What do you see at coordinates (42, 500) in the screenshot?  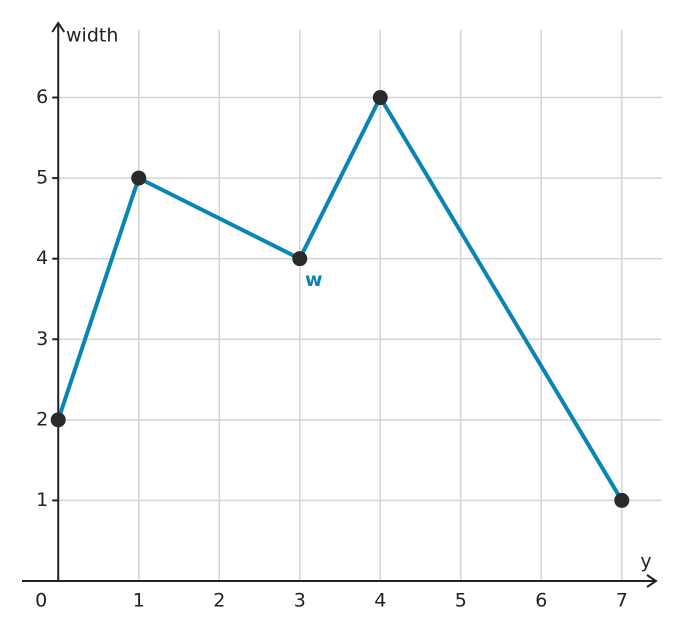 I see `y-tick-label: 1` at bounding box center [42, 500].